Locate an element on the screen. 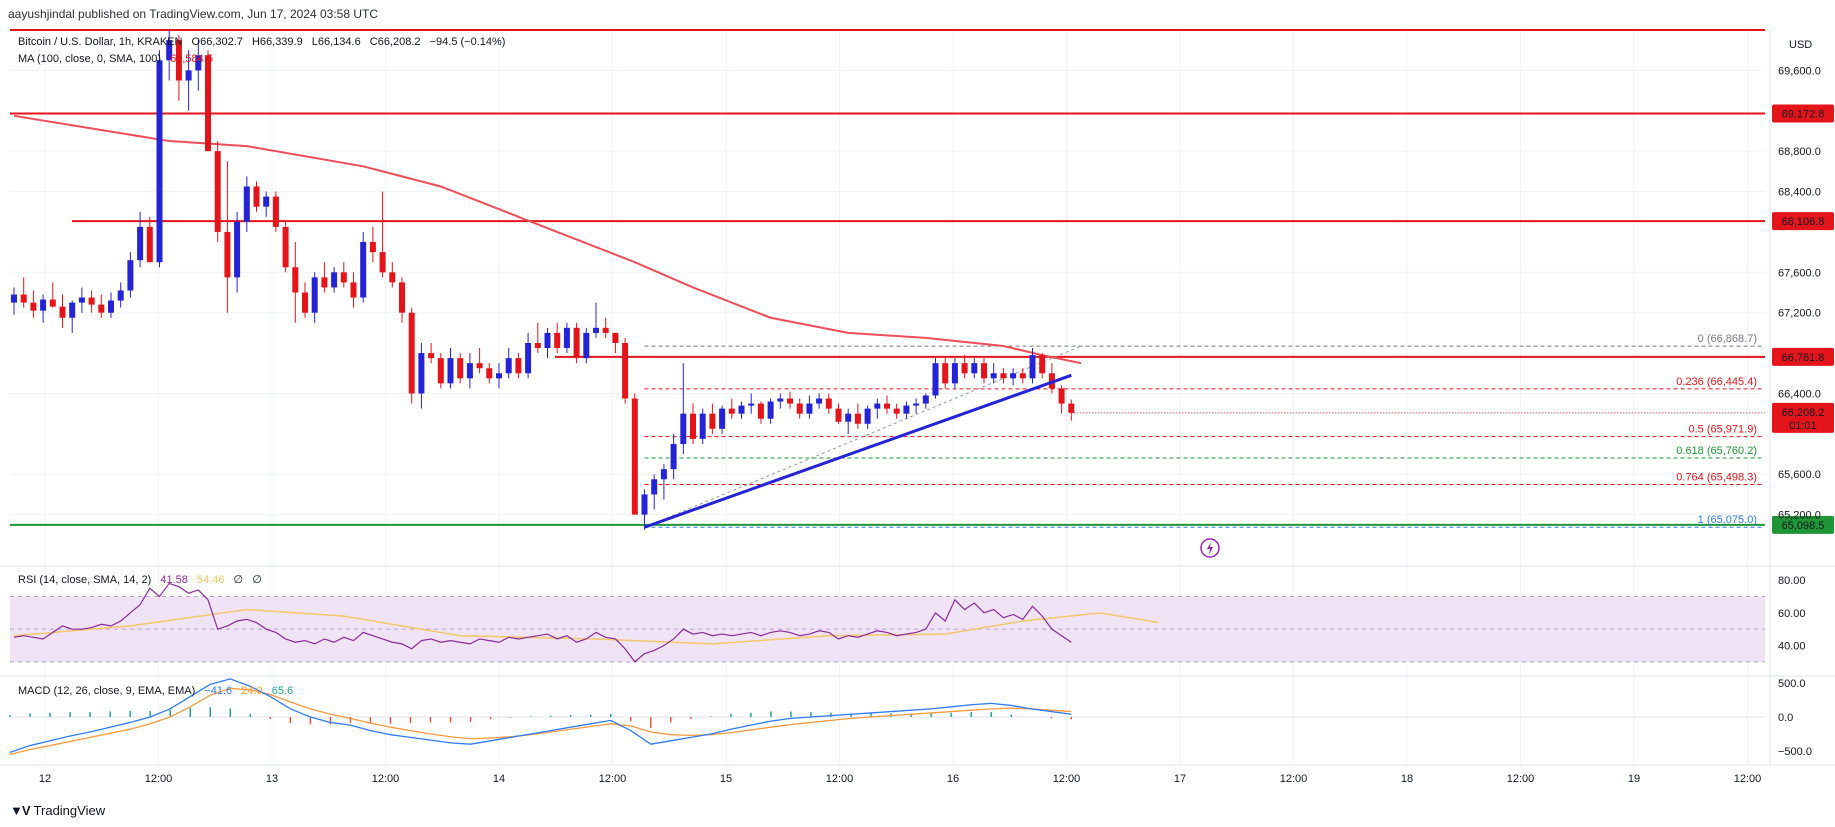 The image size is (1835, 827). close-value: C66,208.2 is located at coordinates (395, 42).